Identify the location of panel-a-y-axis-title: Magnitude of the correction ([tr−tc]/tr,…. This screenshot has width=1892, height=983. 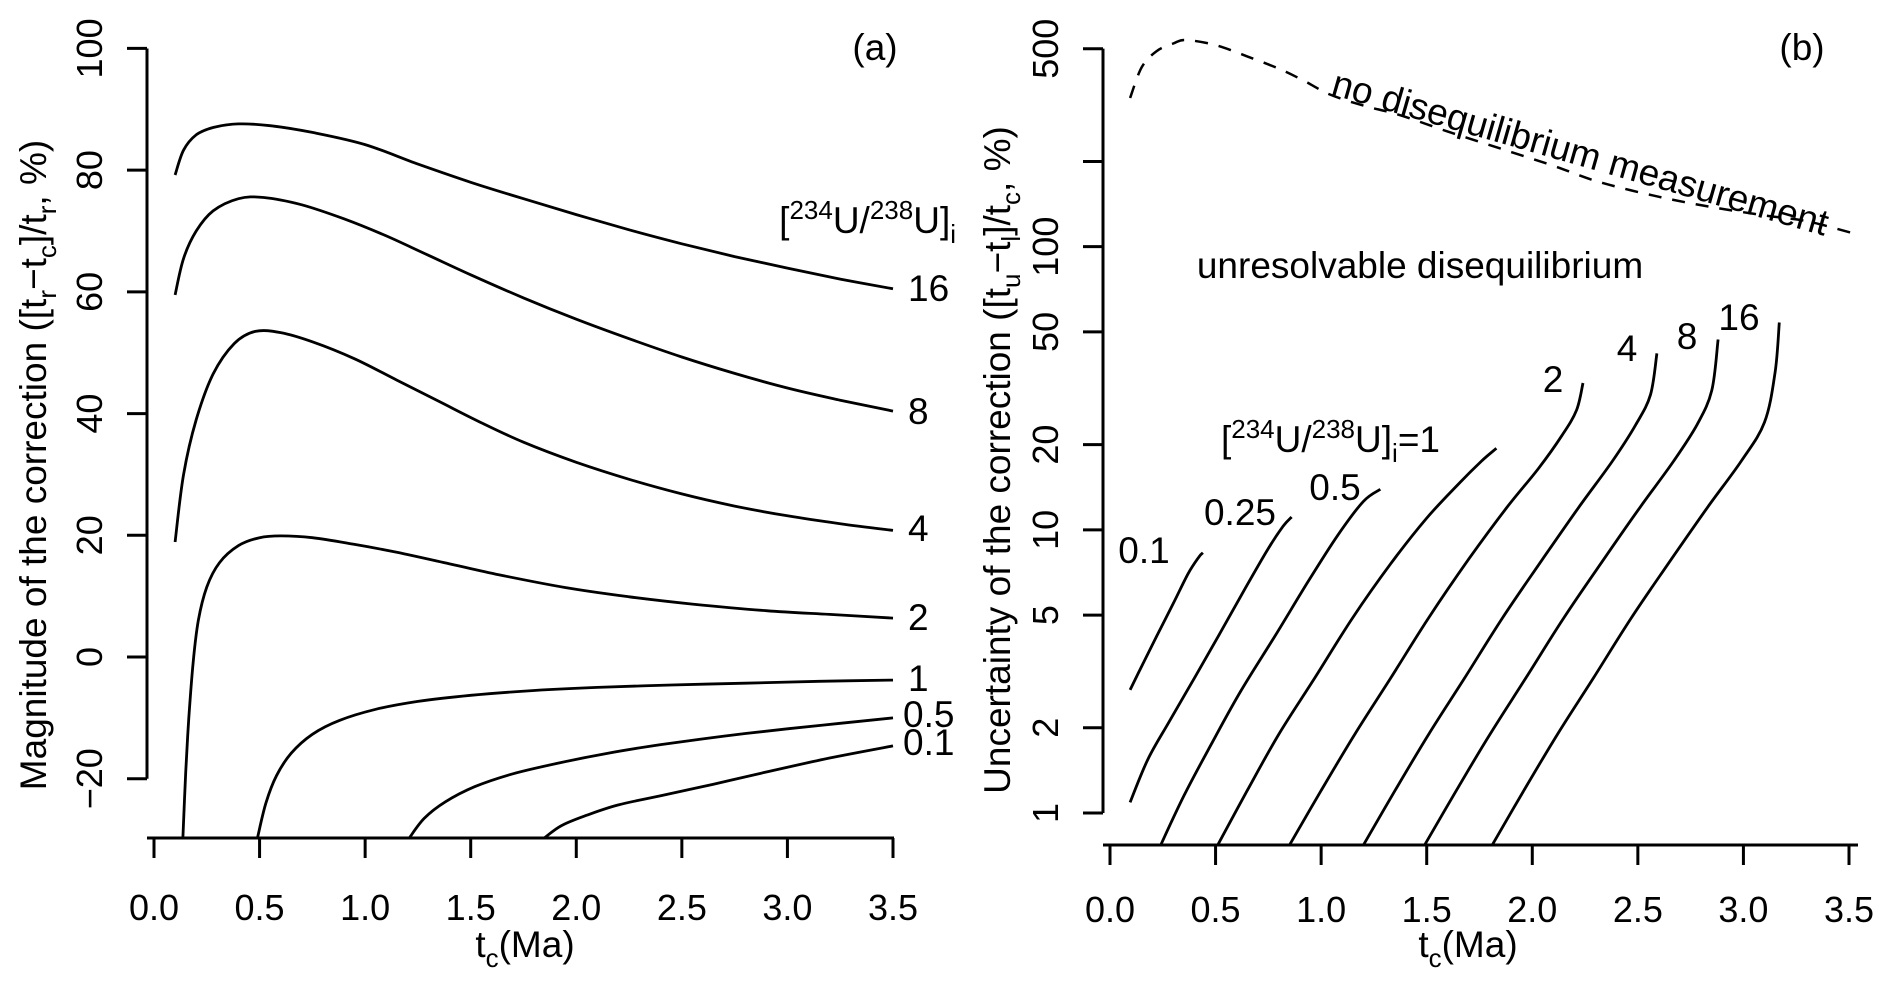
(37, 465).